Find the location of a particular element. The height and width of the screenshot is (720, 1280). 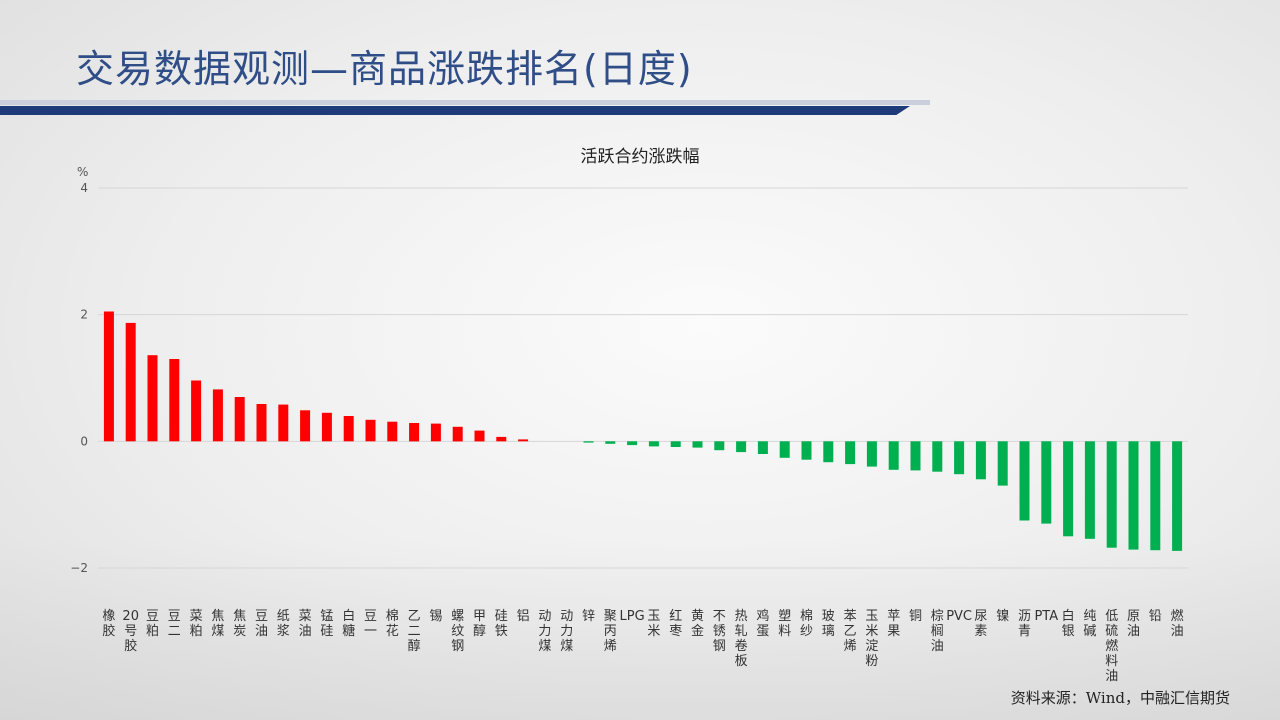

x-category-label: 沥青 is located at coordinates (1024, 624).